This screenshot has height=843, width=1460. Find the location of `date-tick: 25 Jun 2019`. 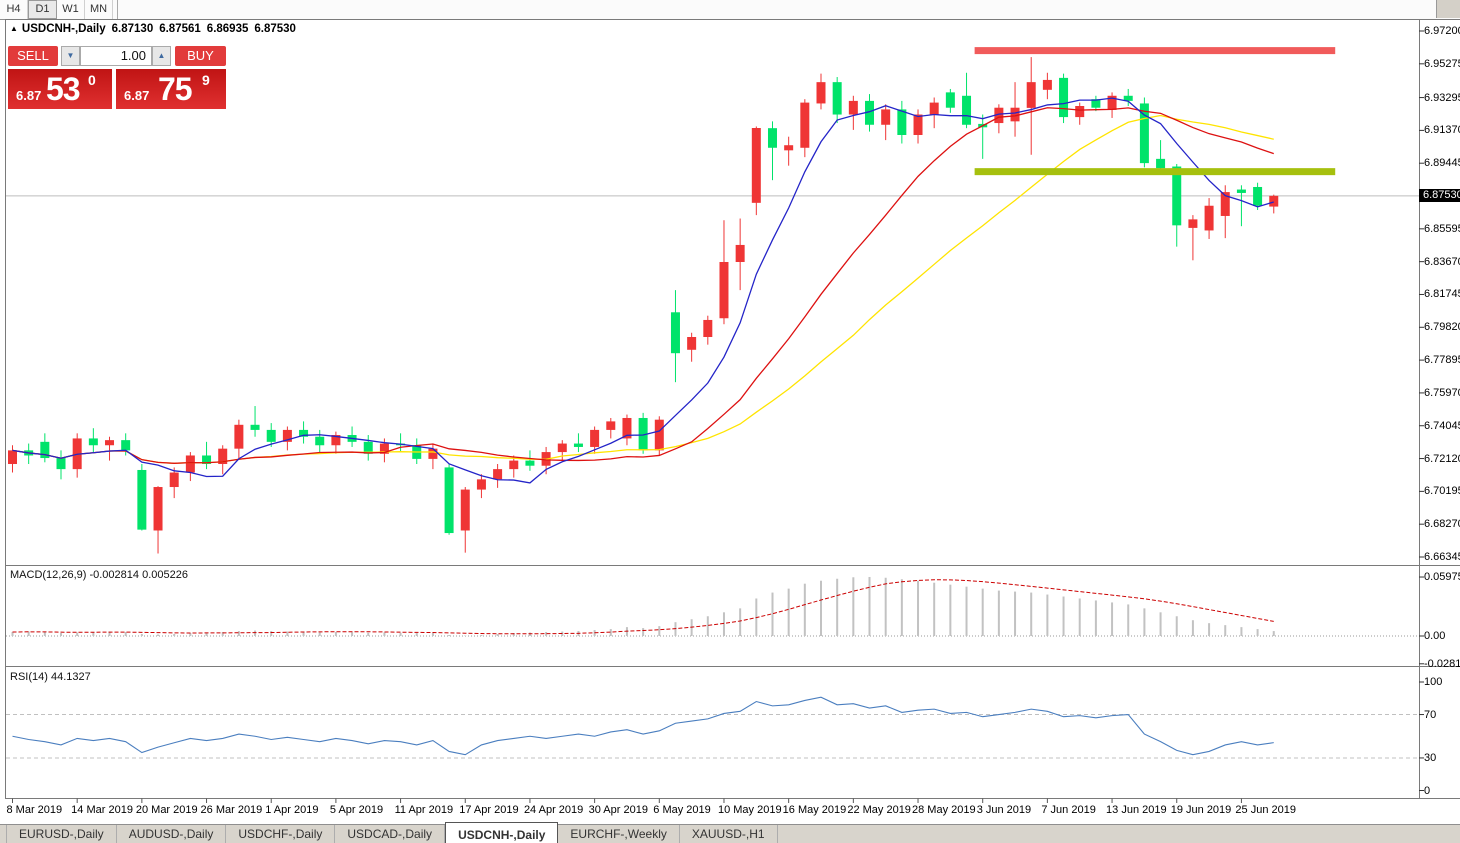

date-tick: 25 Jun 2019 is located at coordinates (1265, 810).